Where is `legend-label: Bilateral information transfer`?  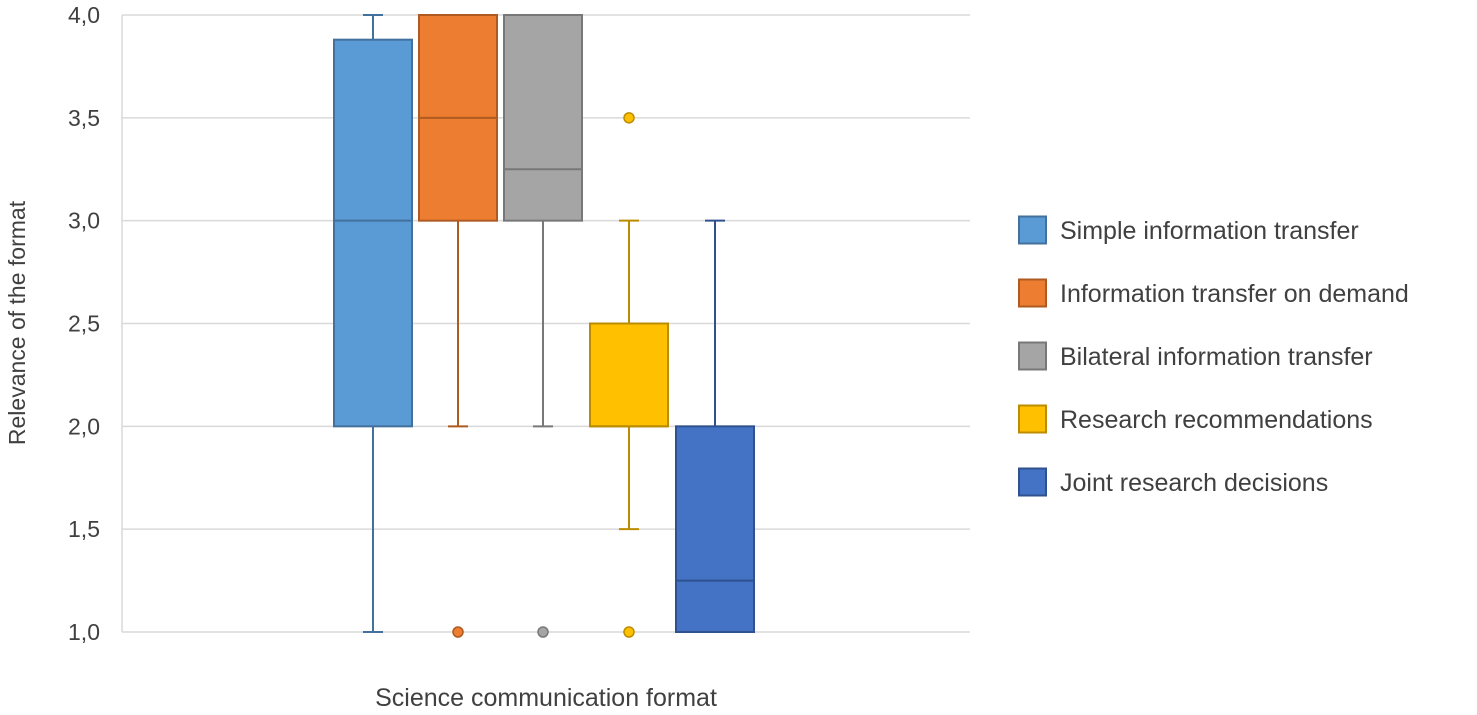
legend-label: Bilateral information transfer is located at coordinates (1216, 357).